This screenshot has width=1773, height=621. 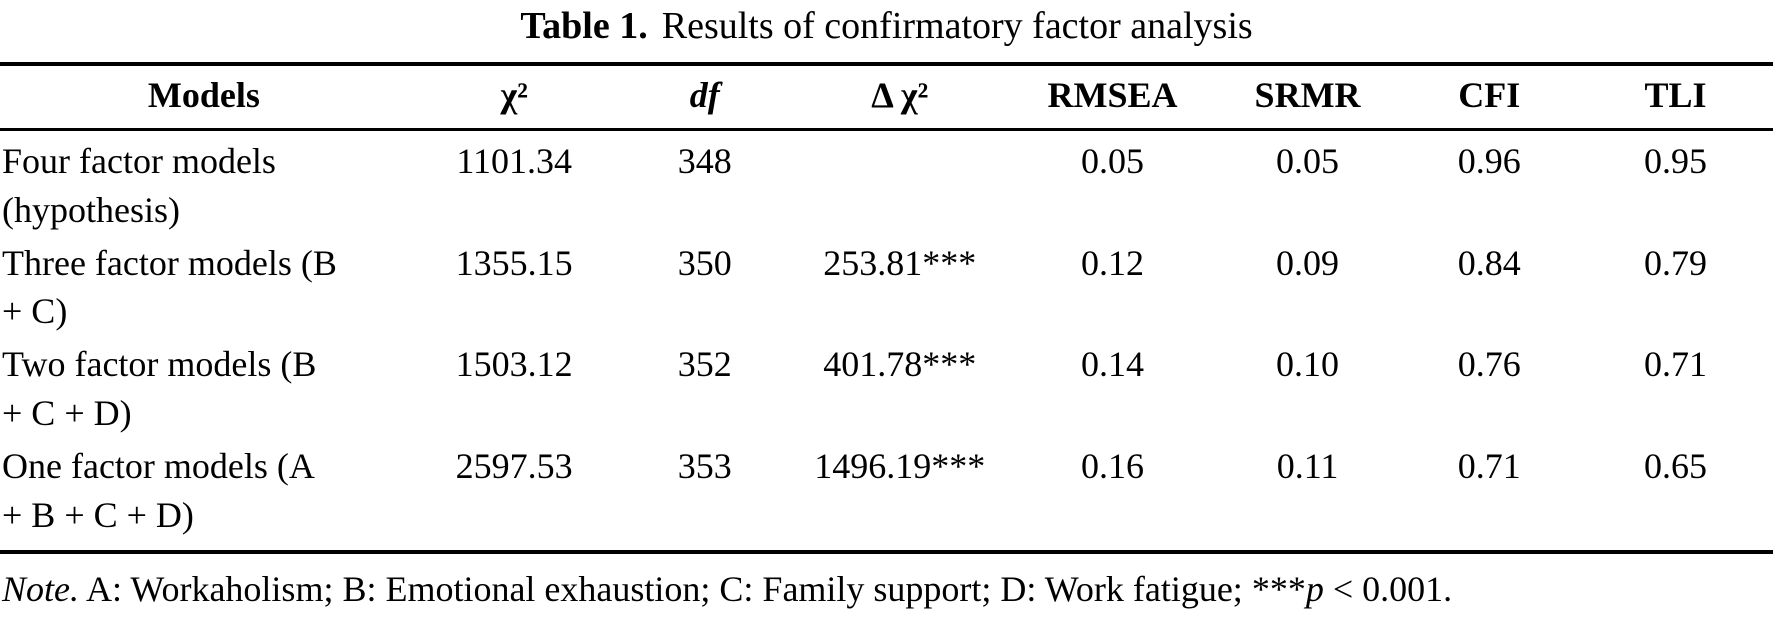 What do you see at coordinates (704, 466) in the screenshot?
I see `cell-df: 353` at bounding box center [704, 466].